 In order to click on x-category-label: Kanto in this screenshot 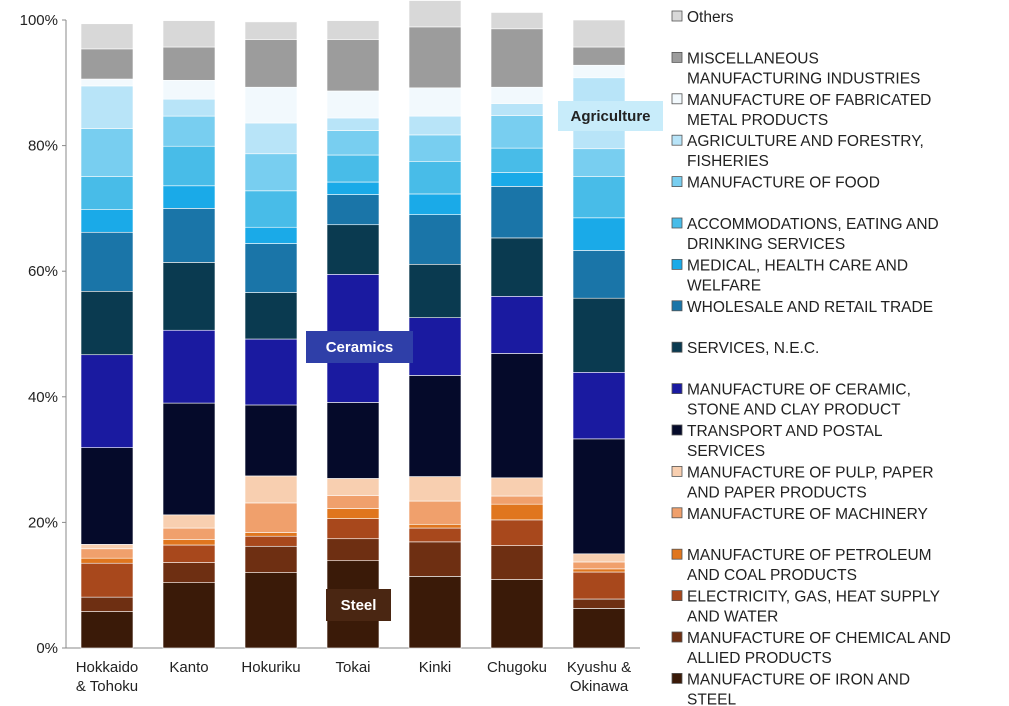, I will do `click(188, 667)`.